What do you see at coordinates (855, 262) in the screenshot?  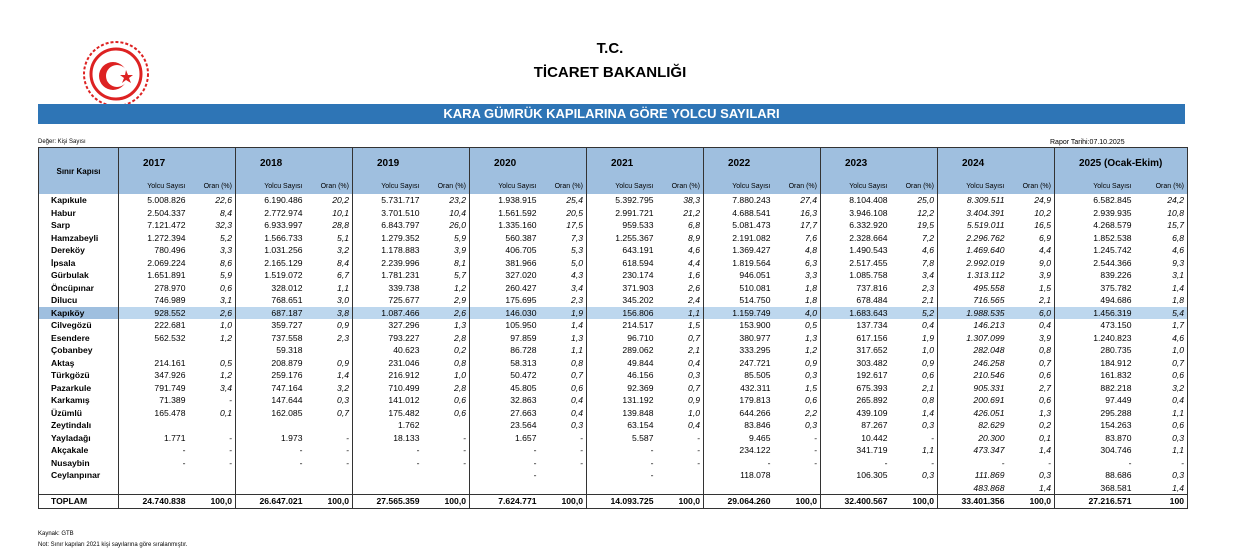 I see `cell: 2.517.455` at bounding box center [855, 262].